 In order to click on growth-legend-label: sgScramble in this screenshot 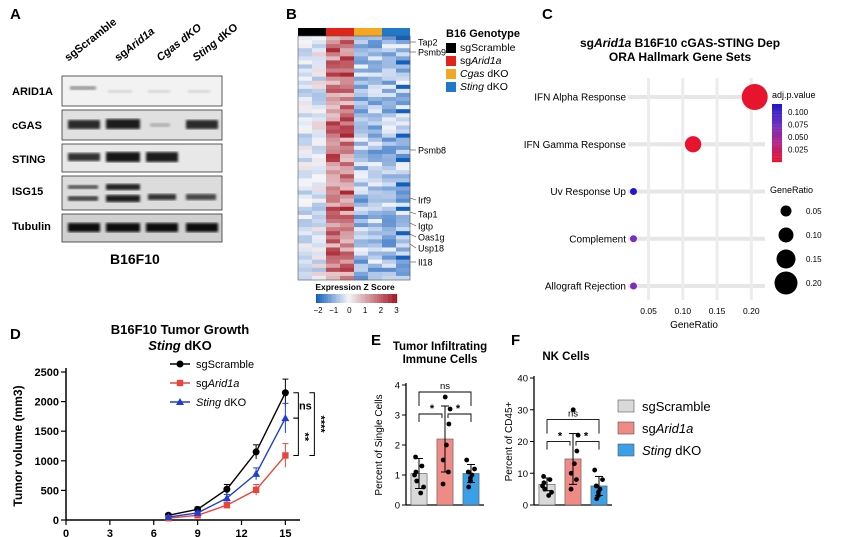, I will do `click(225, 365)`.